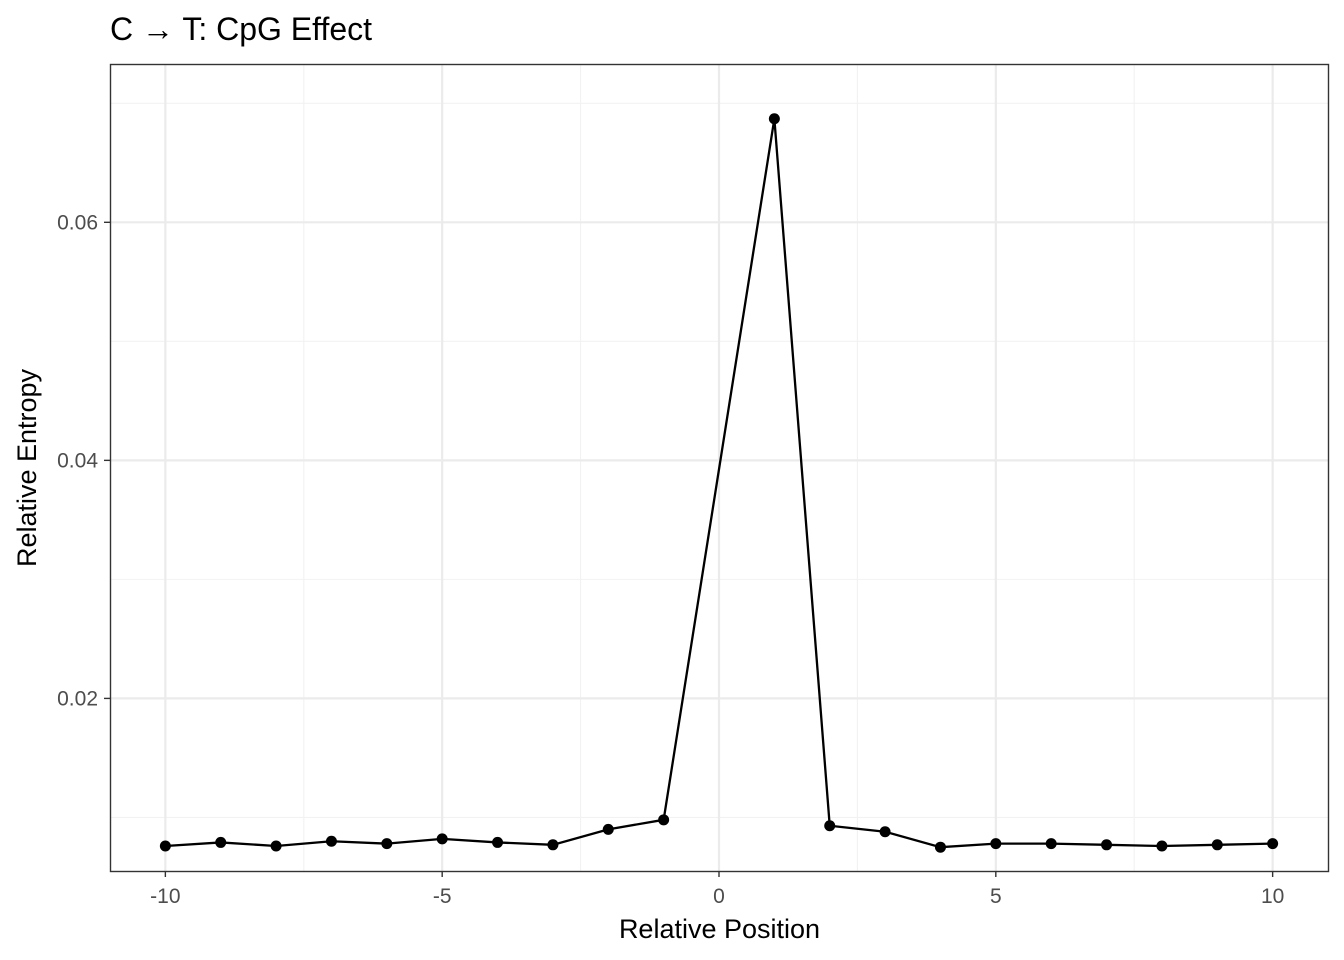 The image size is (1344, 960). Describe the element at coordinates (996, 896) in the screenshot. I see `x-tick-label: 5` at that location.